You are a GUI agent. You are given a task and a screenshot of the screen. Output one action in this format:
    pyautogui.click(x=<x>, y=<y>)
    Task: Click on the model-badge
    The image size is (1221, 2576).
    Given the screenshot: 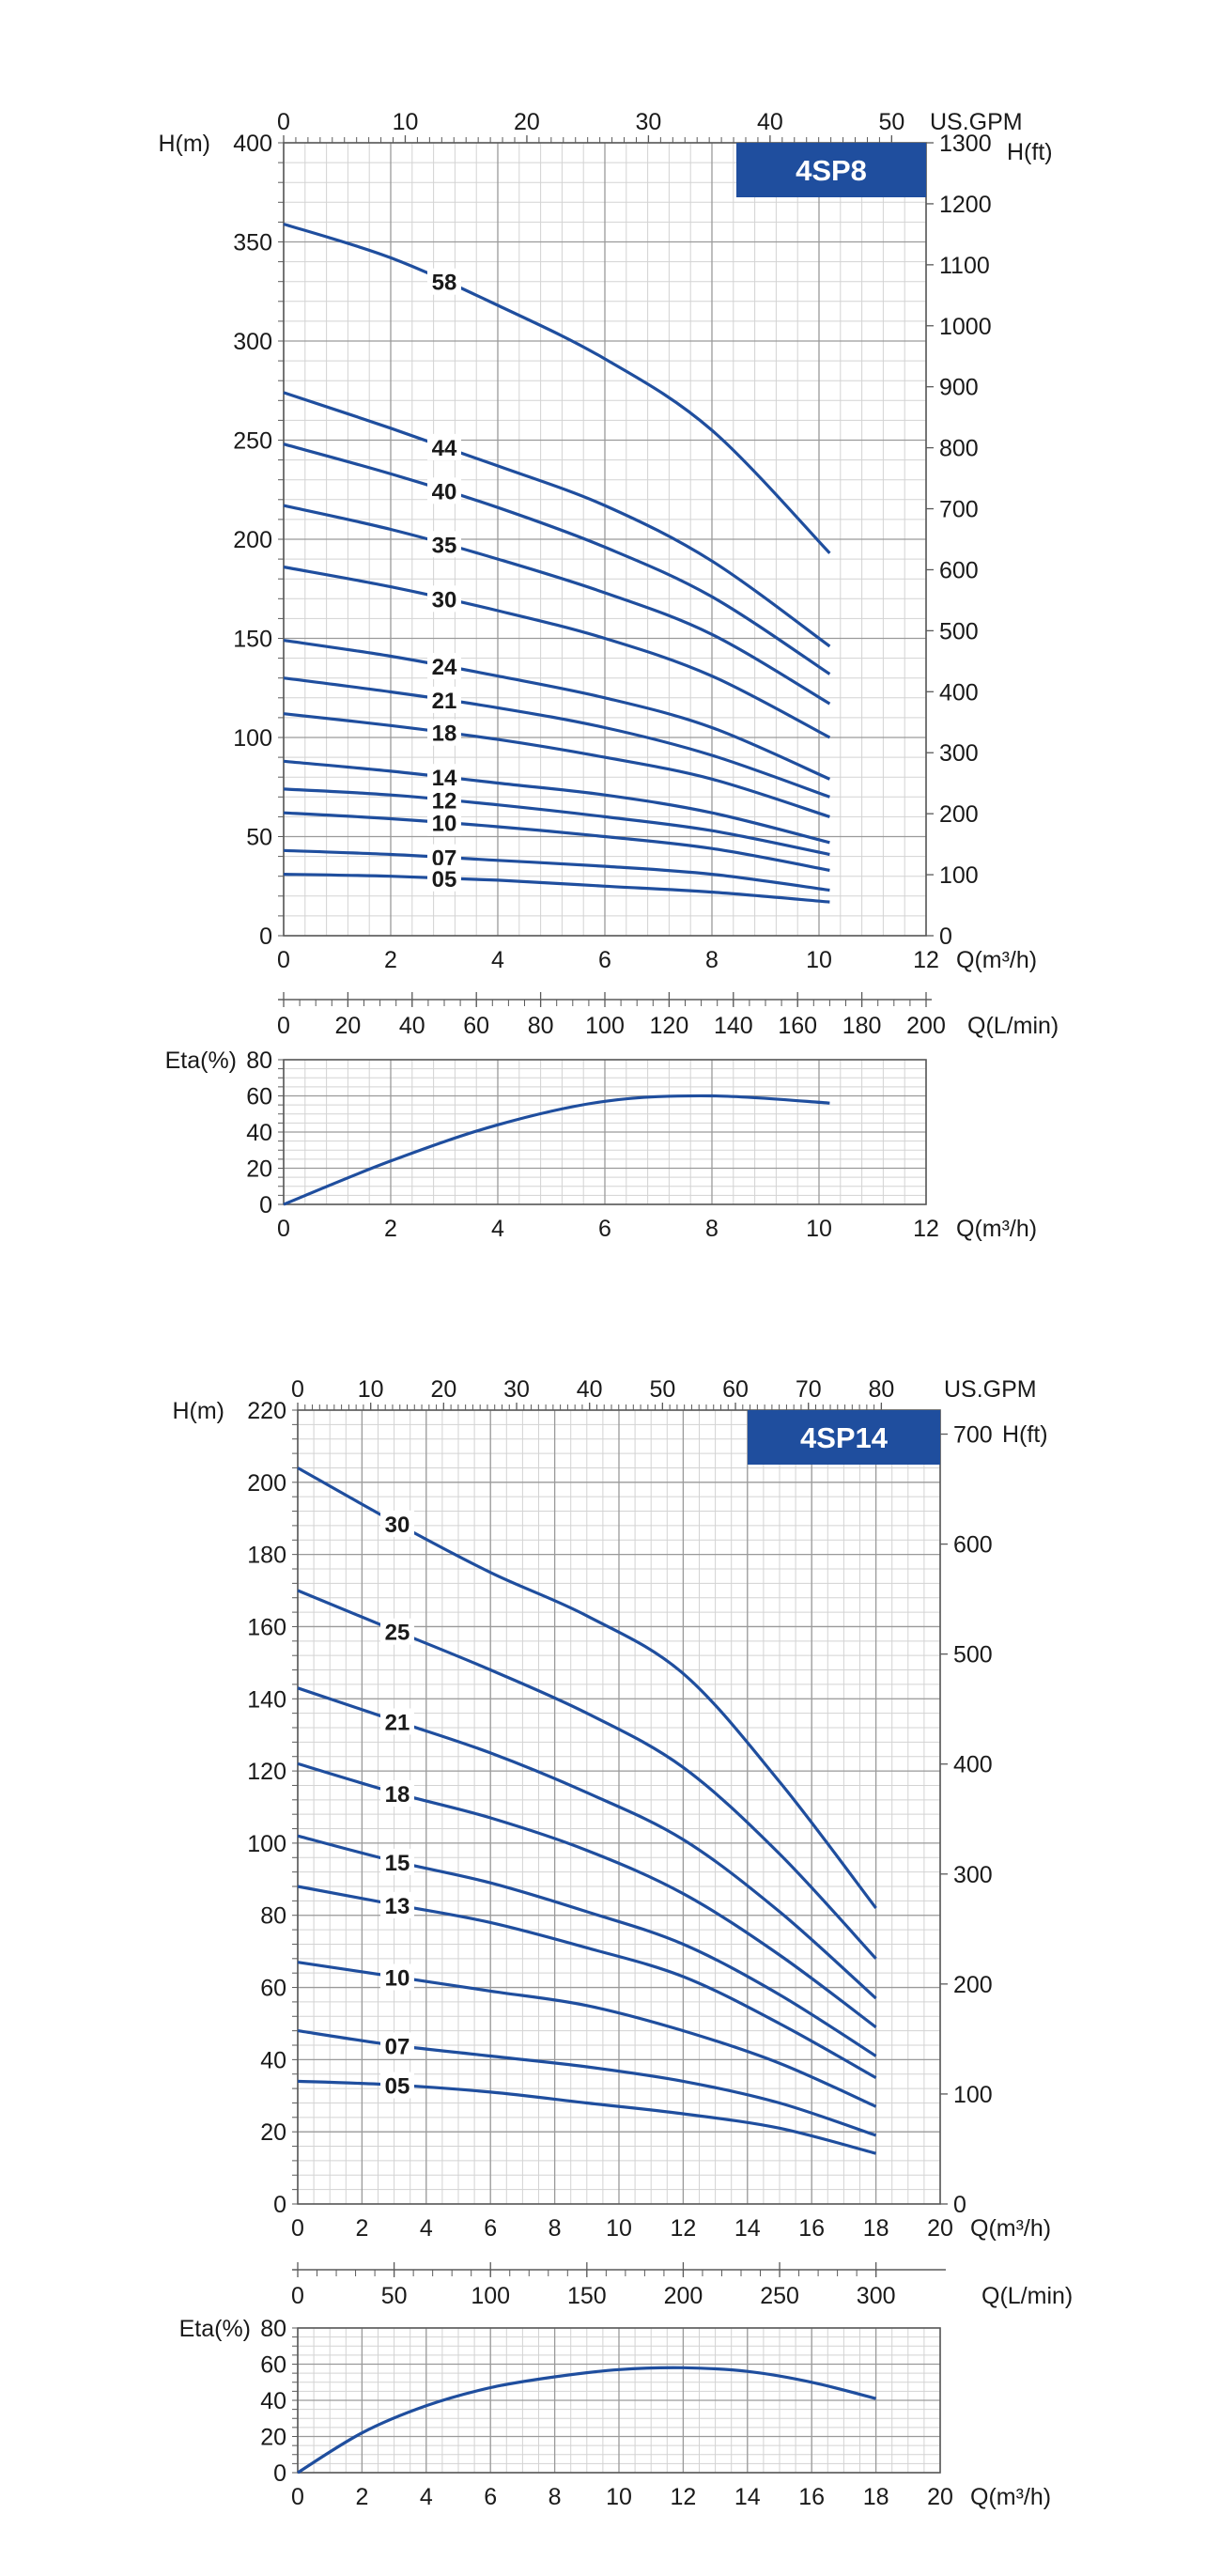 What is the action you would take?
    pyautogui.click(x=844, y=1437)
    